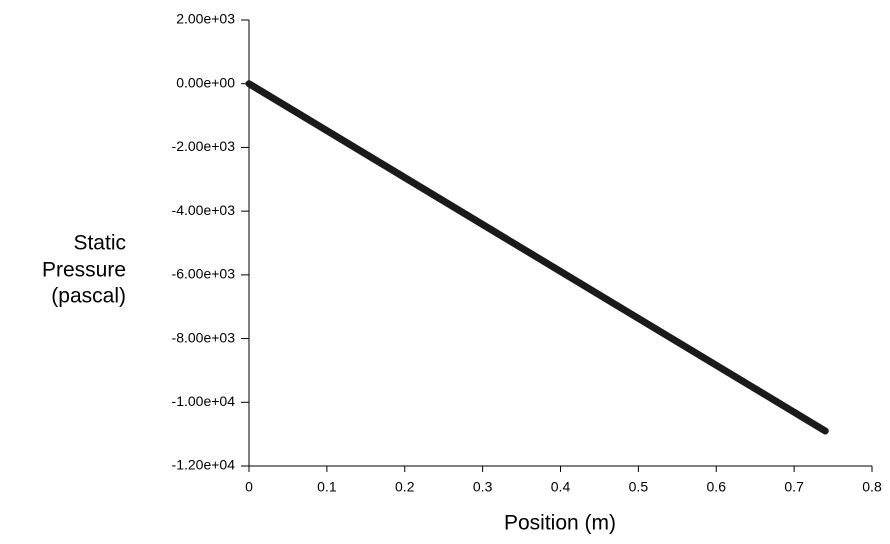  Describe the element at coordinates (639, 487) in the screenshot. I see `x-tick-label: 0.5` at that location.